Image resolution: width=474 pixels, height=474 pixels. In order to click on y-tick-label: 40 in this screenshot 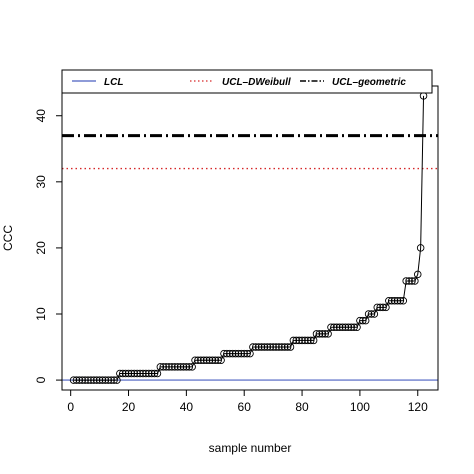, I will do `click(41, 116)`.